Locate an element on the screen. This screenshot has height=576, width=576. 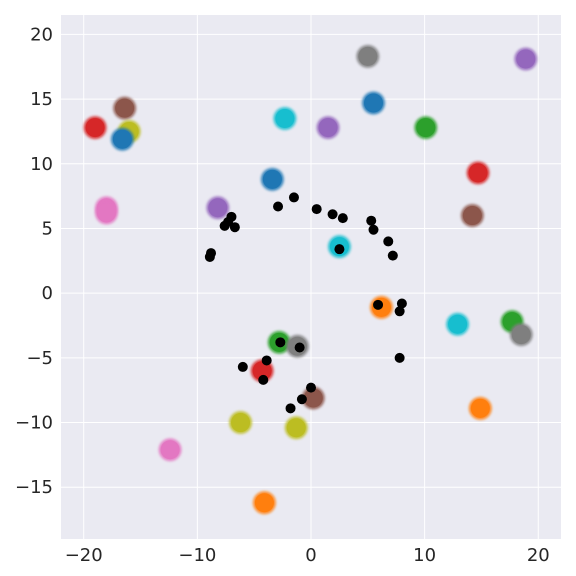
x-tick-label: 10 is located at coordinates (424, 555).